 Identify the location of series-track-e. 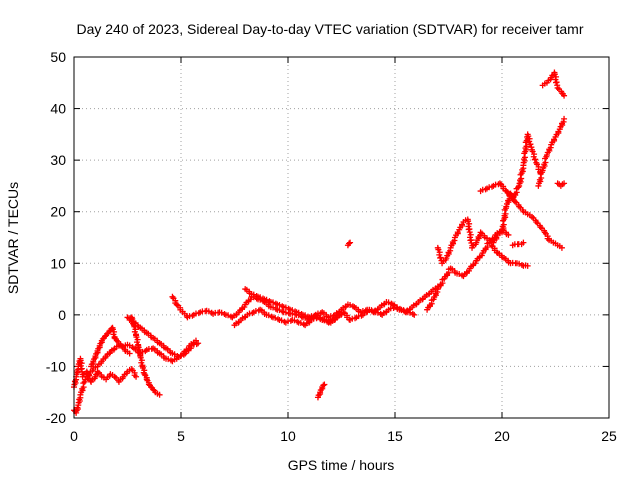
(163, 337).